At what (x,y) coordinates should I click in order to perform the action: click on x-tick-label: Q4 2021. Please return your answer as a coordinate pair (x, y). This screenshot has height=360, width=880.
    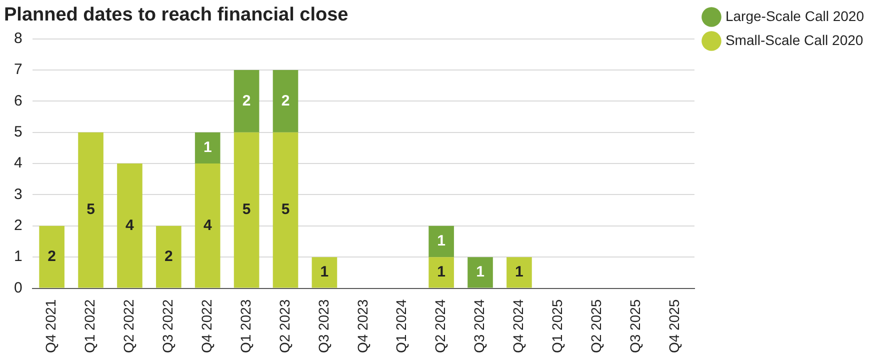
    Looking at the image, I should click on (50, 326).